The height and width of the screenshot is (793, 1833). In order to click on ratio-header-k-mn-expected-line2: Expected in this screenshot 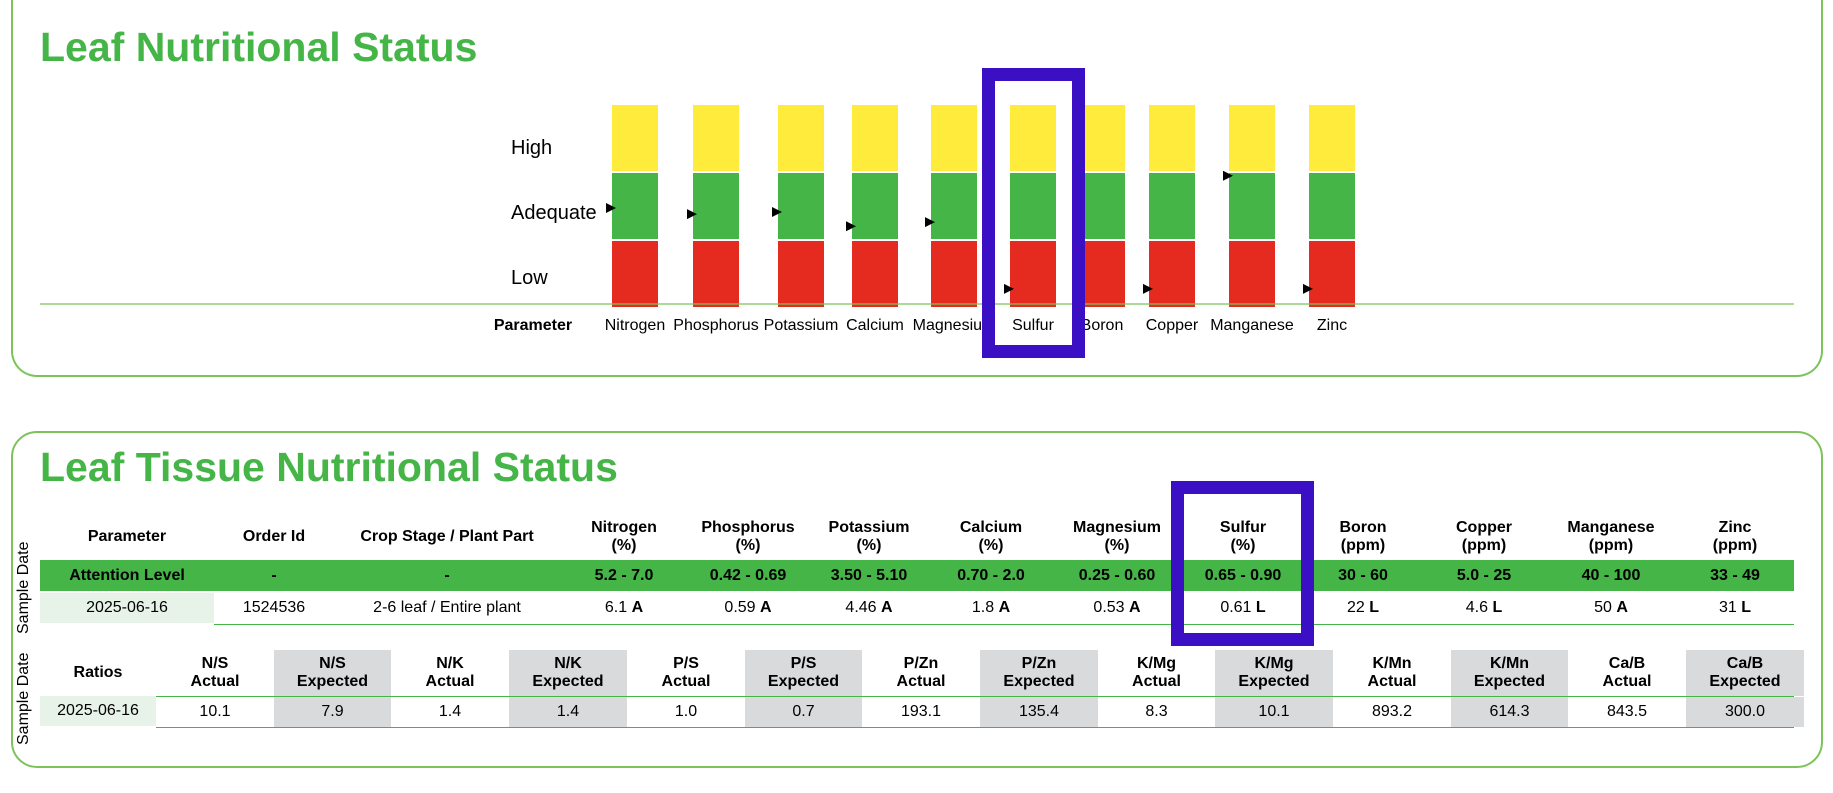, I will do `click(1509, 681)`.